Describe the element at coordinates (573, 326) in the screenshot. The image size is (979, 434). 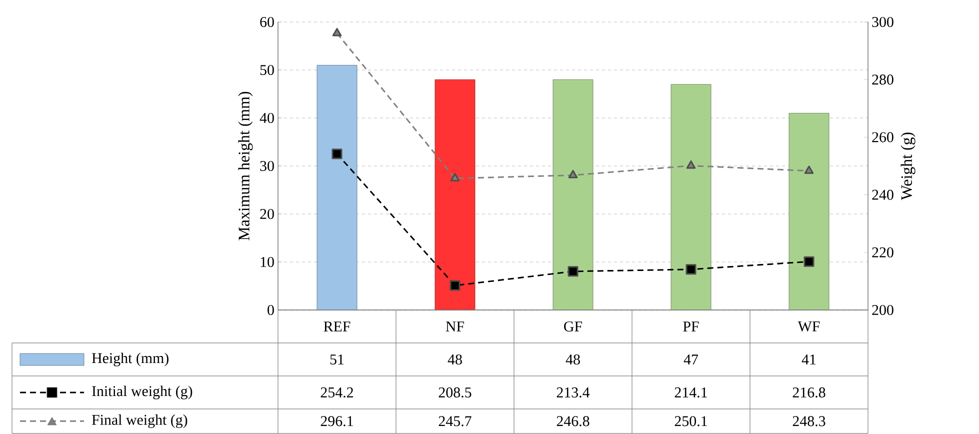
I see `x-tick-label: GF` at that location.